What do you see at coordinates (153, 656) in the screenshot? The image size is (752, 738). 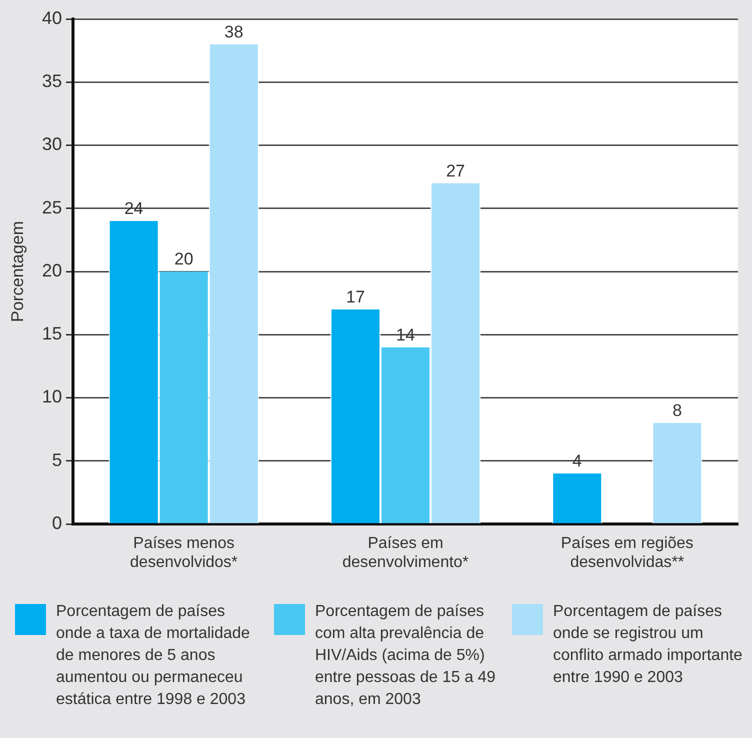 I see `legend-label: Porcentagem de países onde a taxa de mortalidade de menores de 5 anos aumentou ou permaneceu estática entre 1998 e 2003` at bounding box center [153, 656].